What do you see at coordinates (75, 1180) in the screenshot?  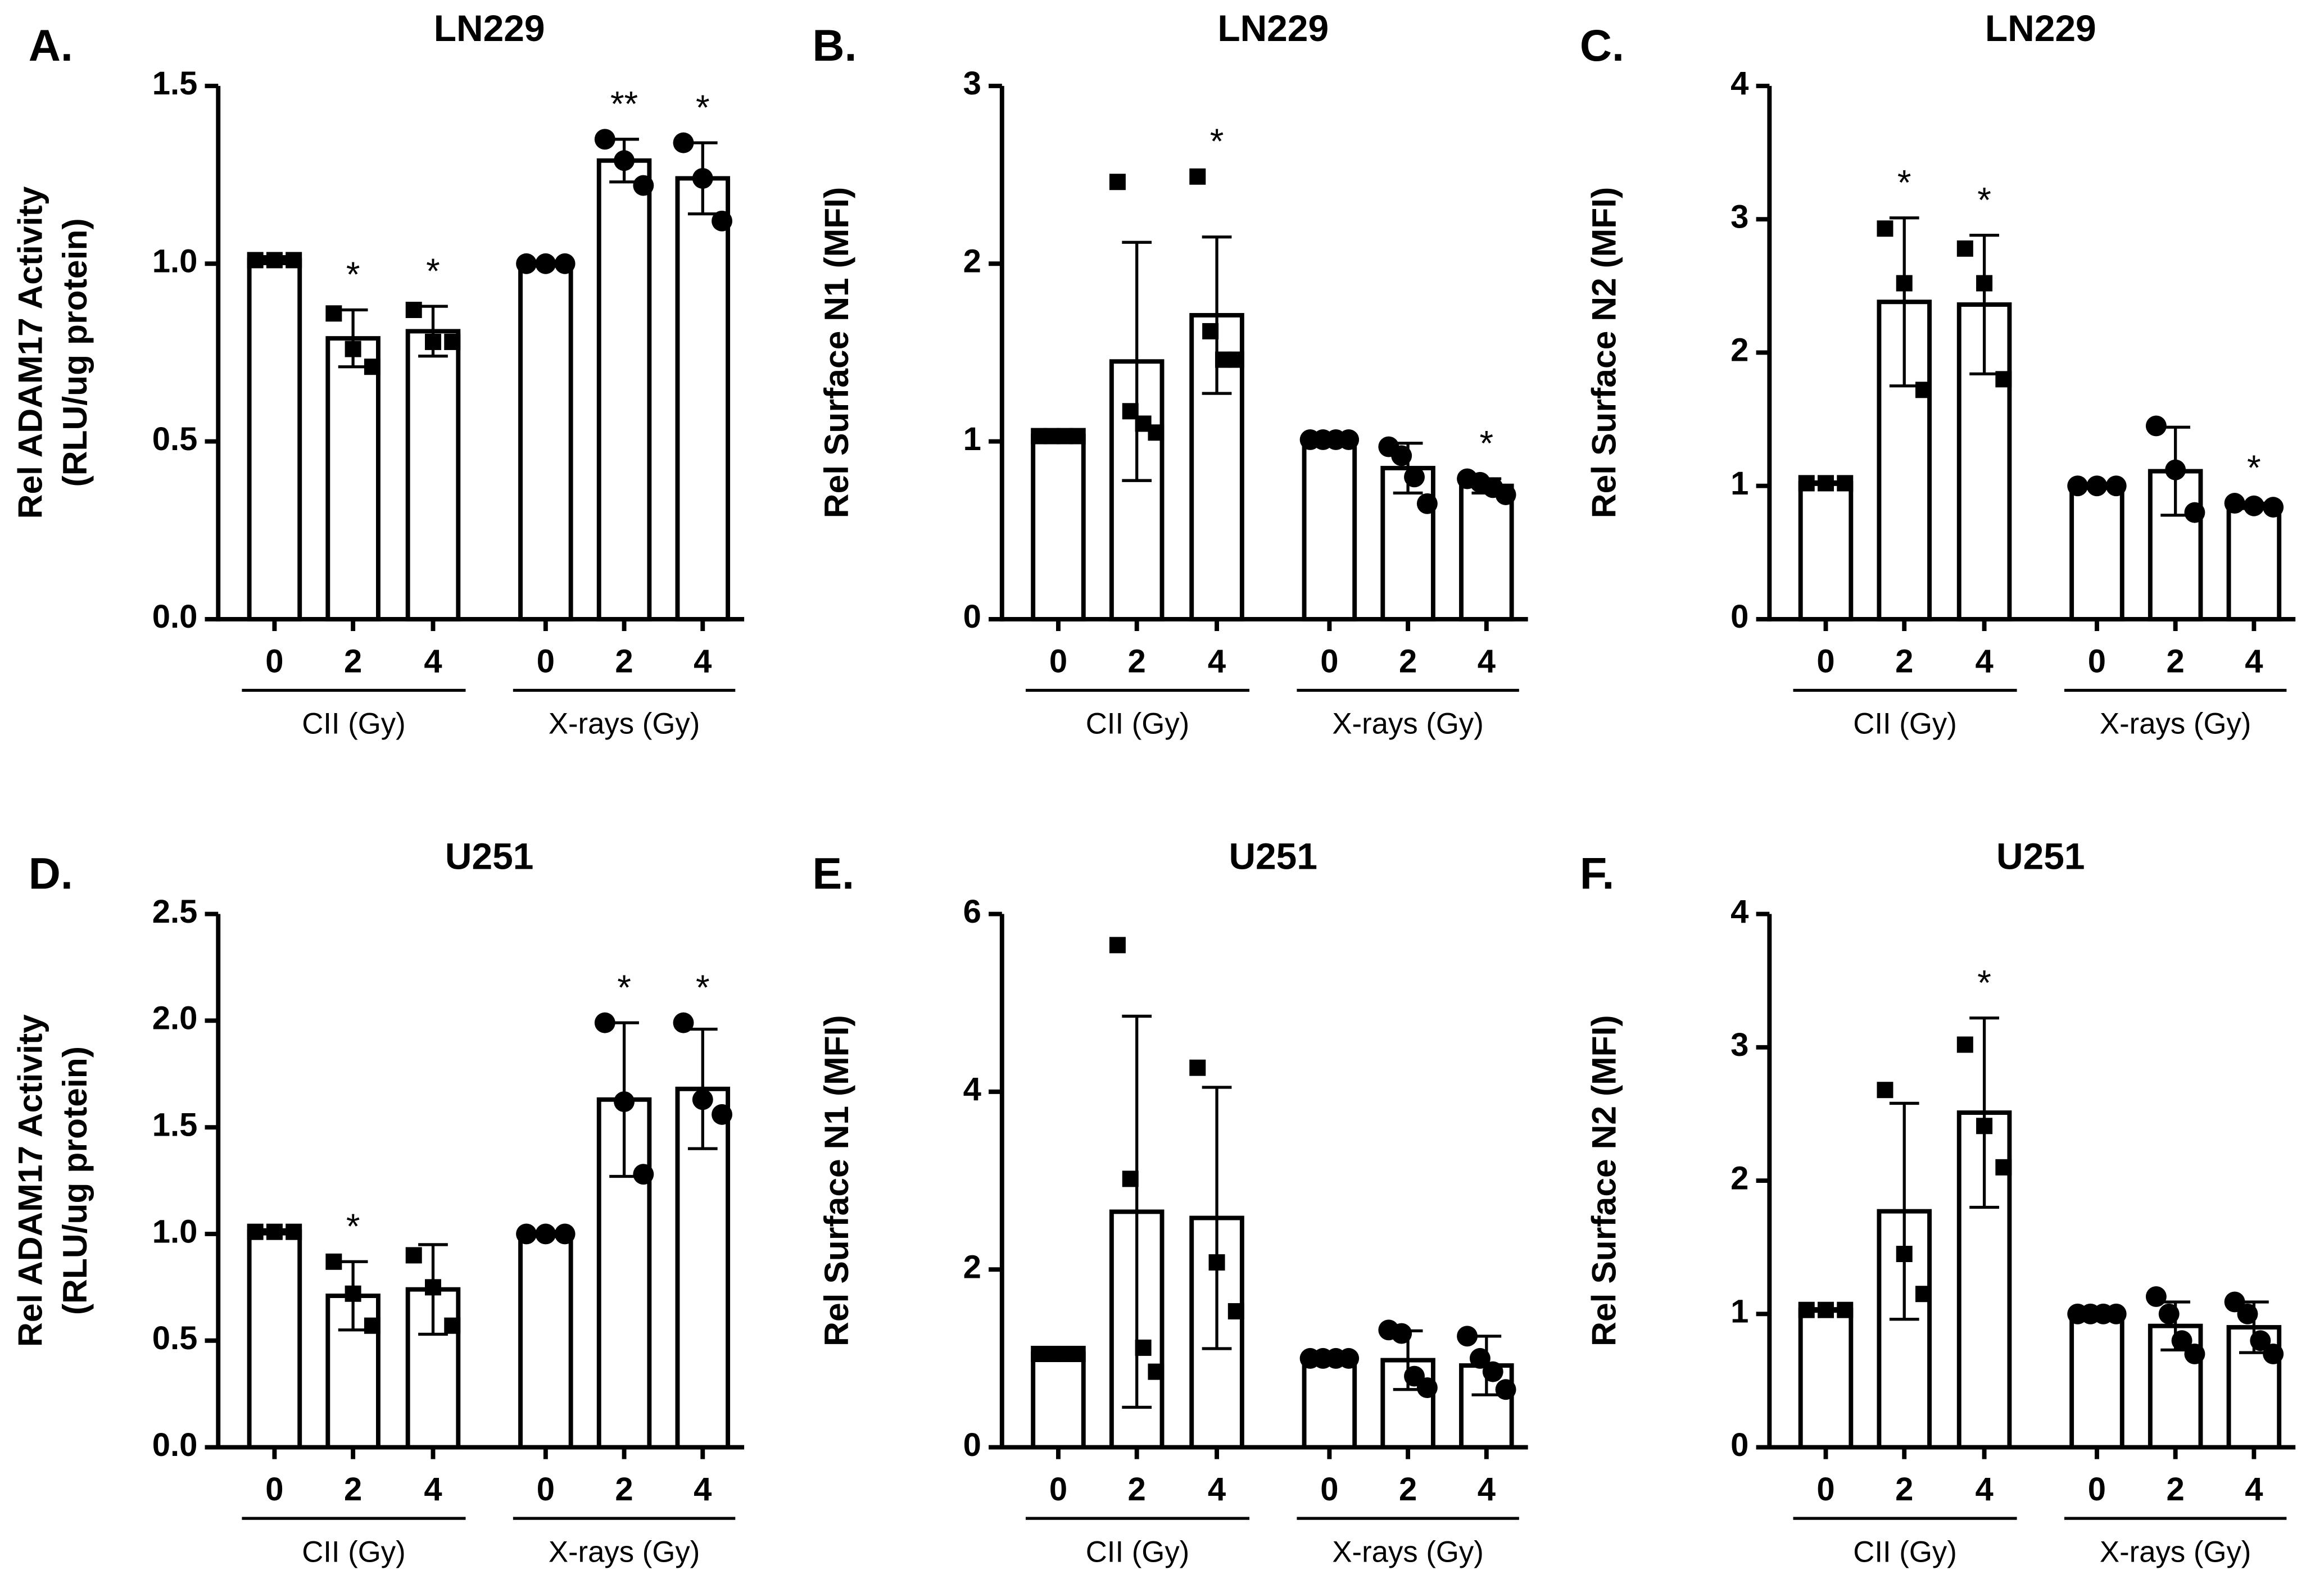 I see `y-axis-label: (RLU/ug protein)` at bounding box center [75, 1180].